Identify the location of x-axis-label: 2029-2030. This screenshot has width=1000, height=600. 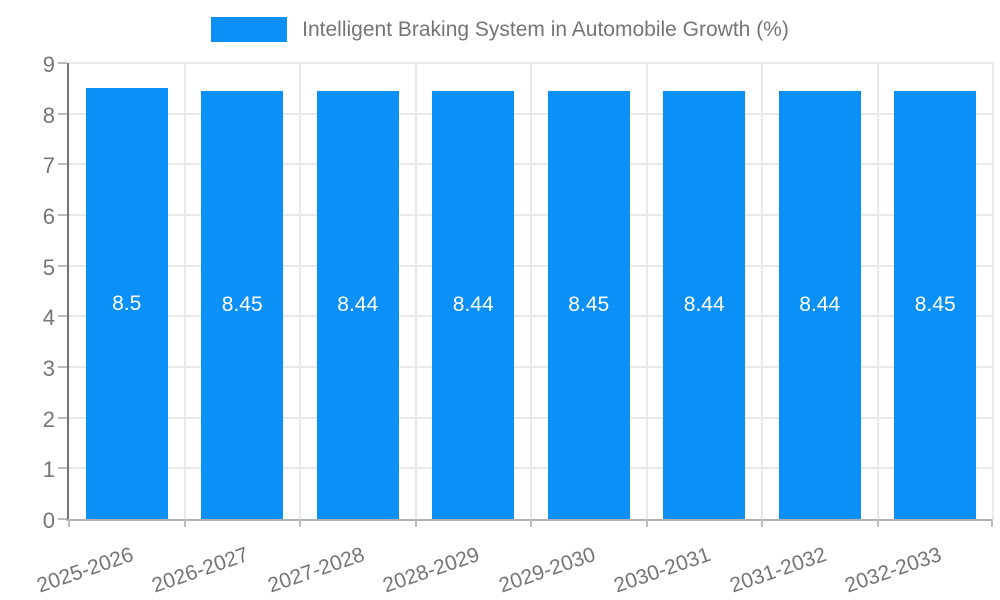
(547, 570).